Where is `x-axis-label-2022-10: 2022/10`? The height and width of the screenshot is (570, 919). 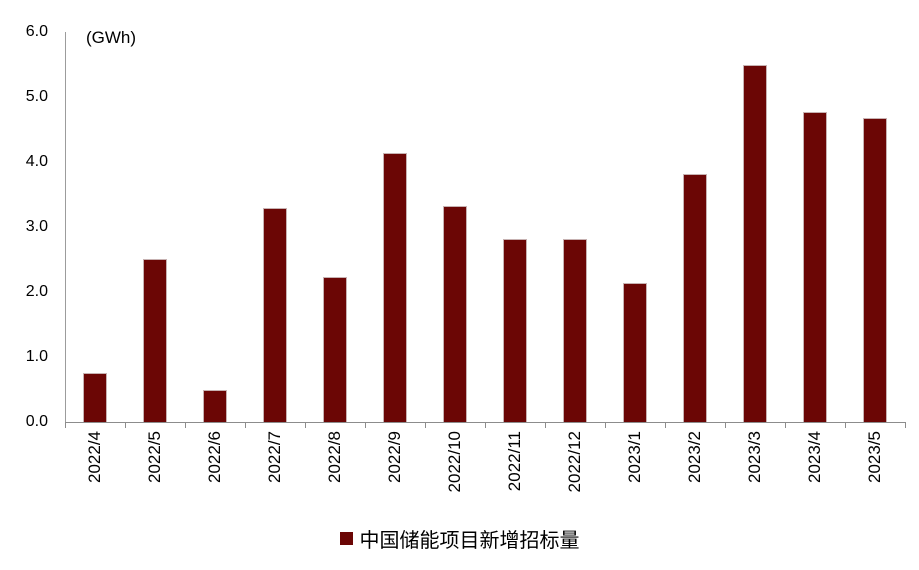
x-axis-label-2022-10: 2022/10 is located at coordinates (454, 462).